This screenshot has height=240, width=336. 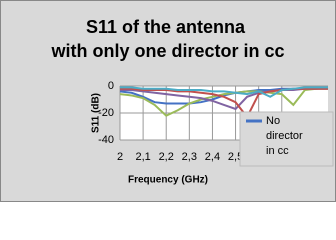 What do you see at coordinates (120, 157) in the screenshot?
I see `x-tick-label: 2` at bounding box center [120, 157].